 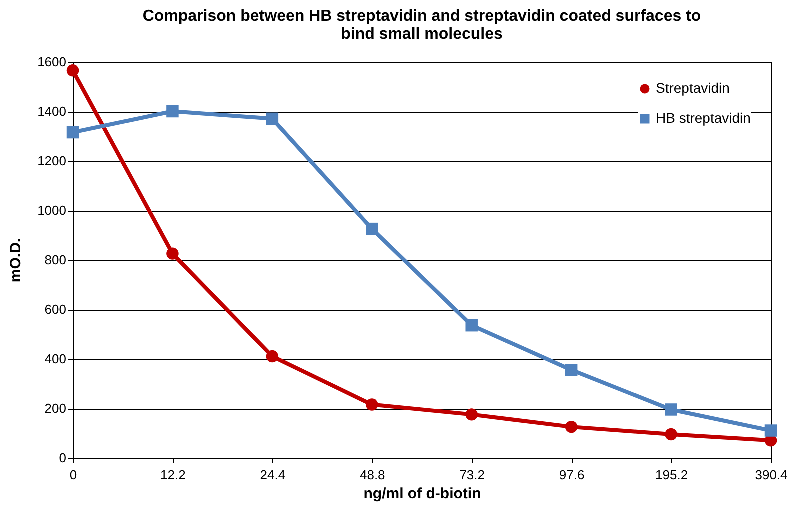 What do you see at coordinates (62, 458) in the screenshot?
I see `y-tick-label: 0` at bounding box center [62, 458].